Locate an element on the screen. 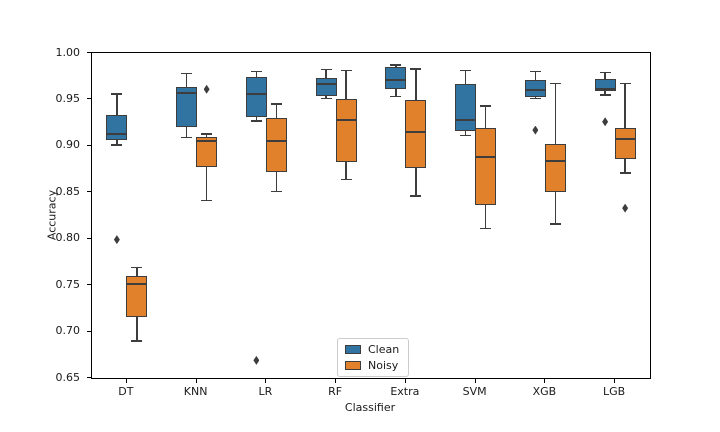 The height and width of the screenshot is (432, 720). whisker-cap-lower-noisy-dt is located at coordinates (137, 341).